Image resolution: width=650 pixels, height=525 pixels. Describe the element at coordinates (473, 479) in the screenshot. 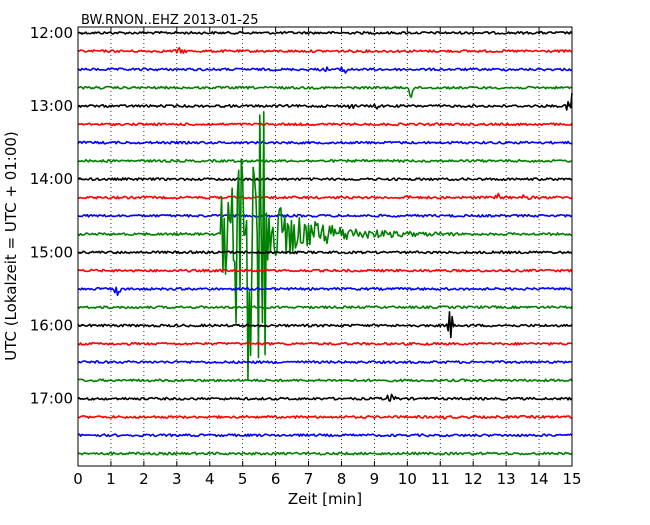

I see `x-tick-label: 12` at that location.